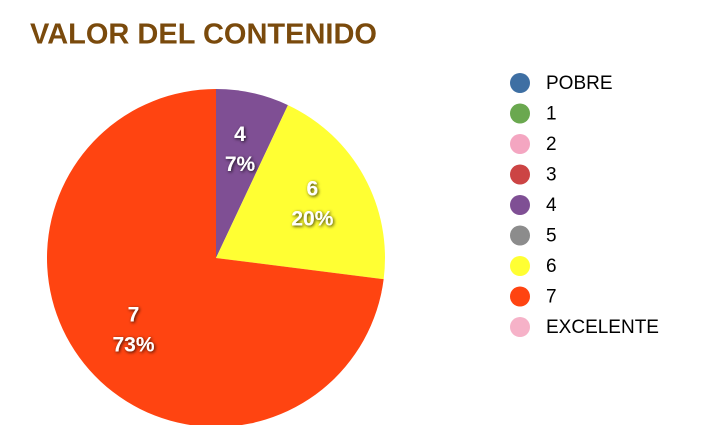 This screenshot has width=715, height=425. Describe the element at coordinates (134, 314) in the screenshot. I see `slice-category-label: 7` at that location.